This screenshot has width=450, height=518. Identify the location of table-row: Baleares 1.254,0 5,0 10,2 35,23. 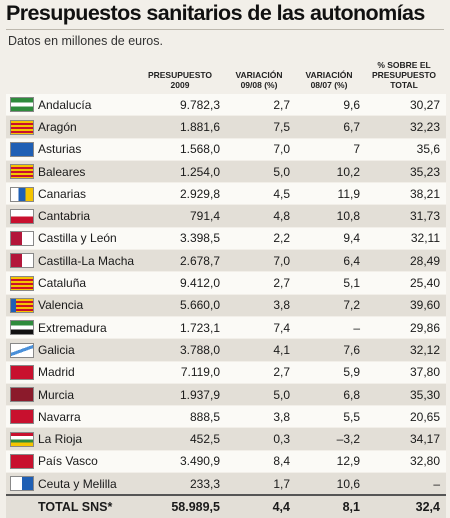
(226, 171).